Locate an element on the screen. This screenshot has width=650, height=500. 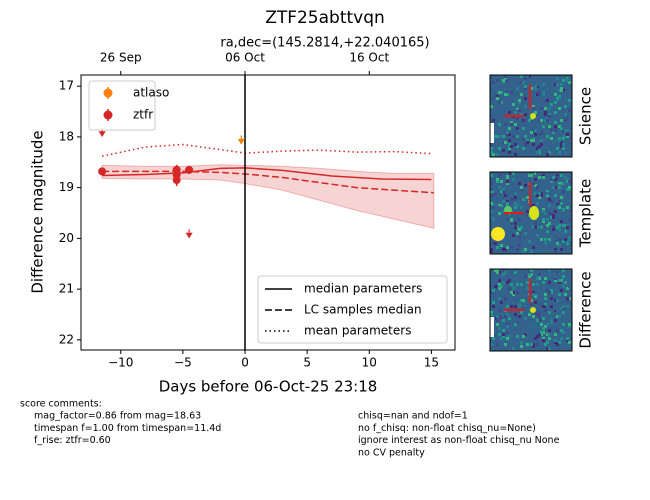
uncertainty-band is located at coordinates (268, 196).